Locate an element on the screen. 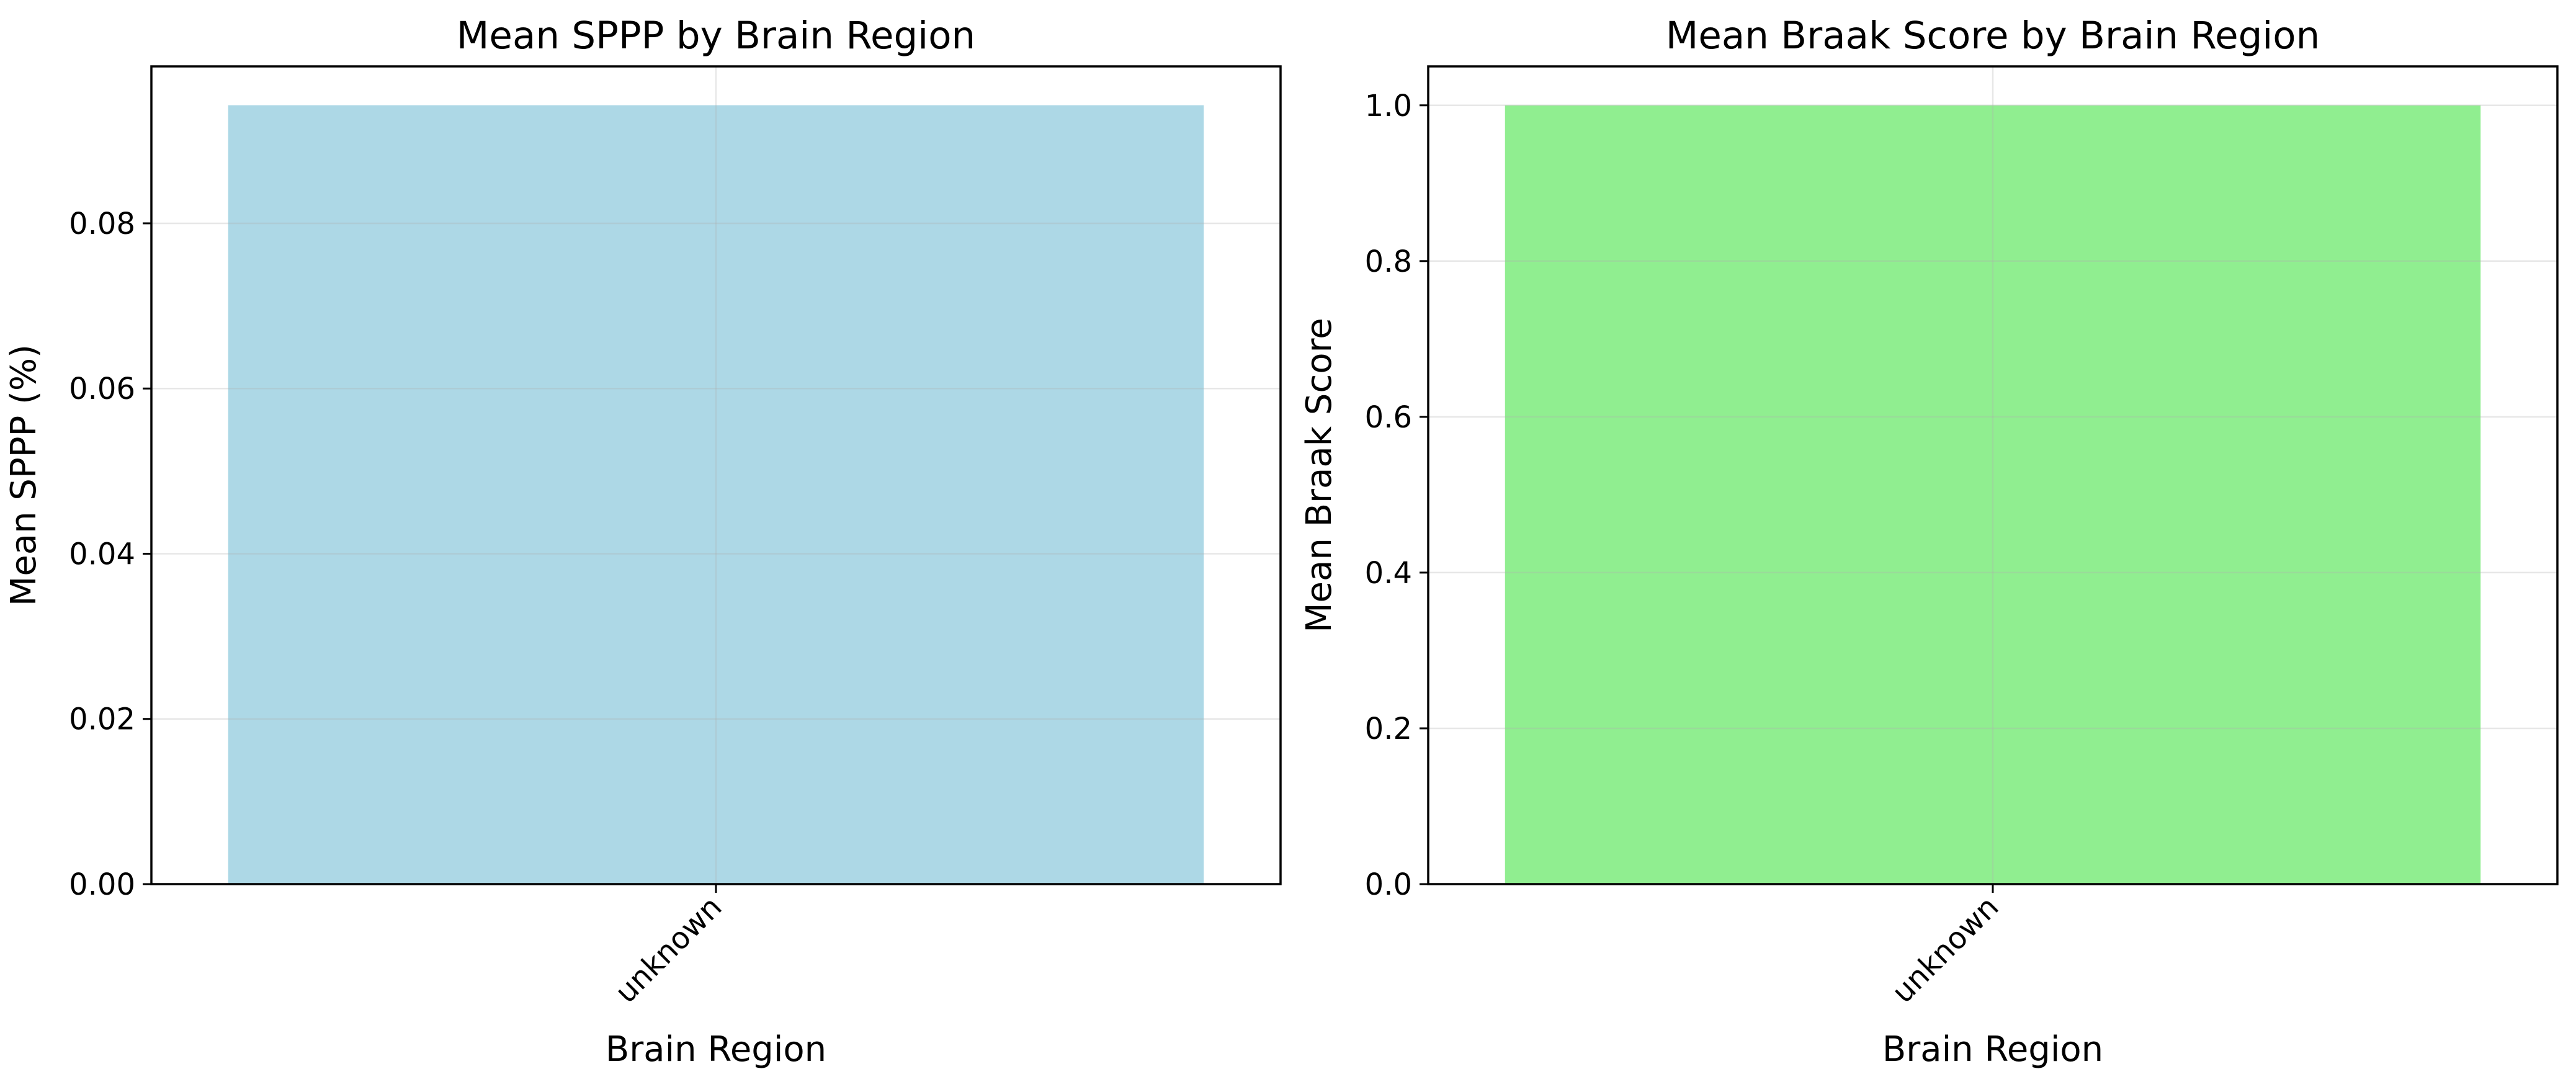 This screenshot has width=2576, height=1087. y-tick-label: 0.0 is located at coordinates (1388, 884).